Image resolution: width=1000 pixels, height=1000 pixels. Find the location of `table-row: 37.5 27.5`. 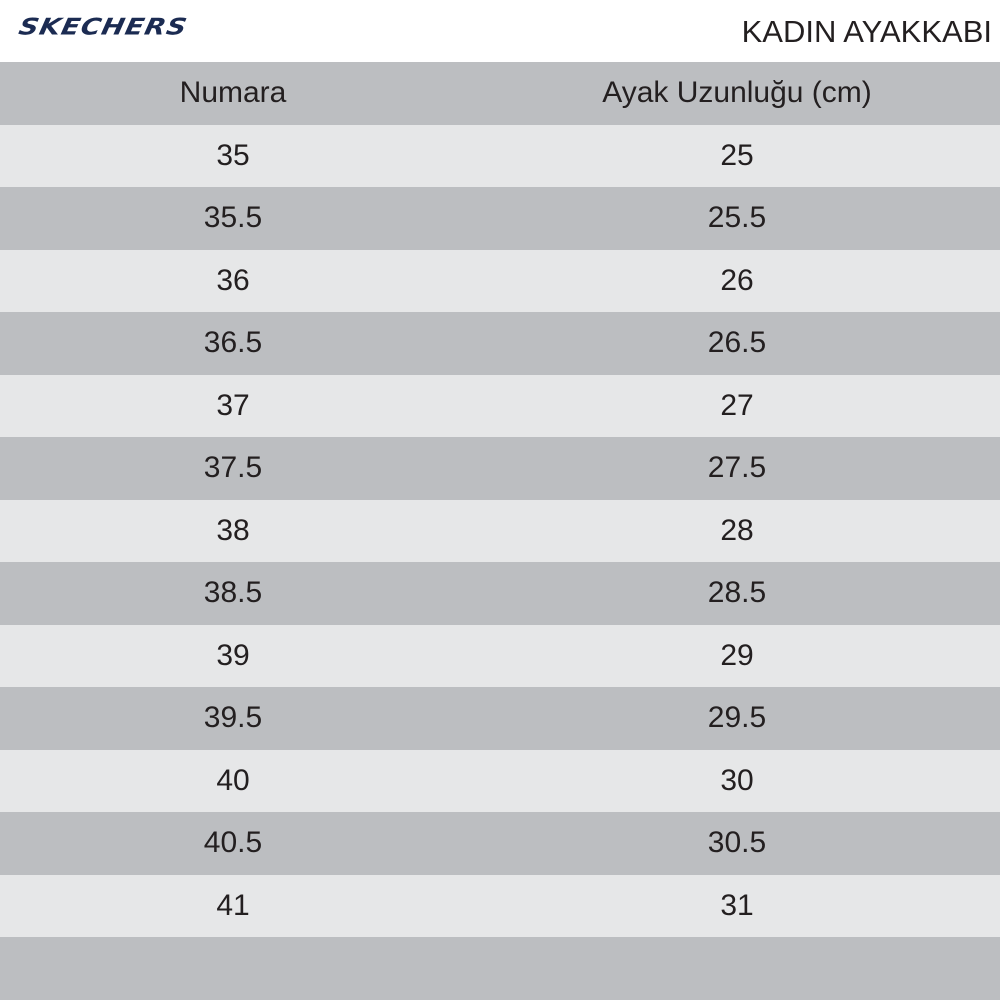

table-row: 37.5 27.5 is located at coordinates (500, 468).